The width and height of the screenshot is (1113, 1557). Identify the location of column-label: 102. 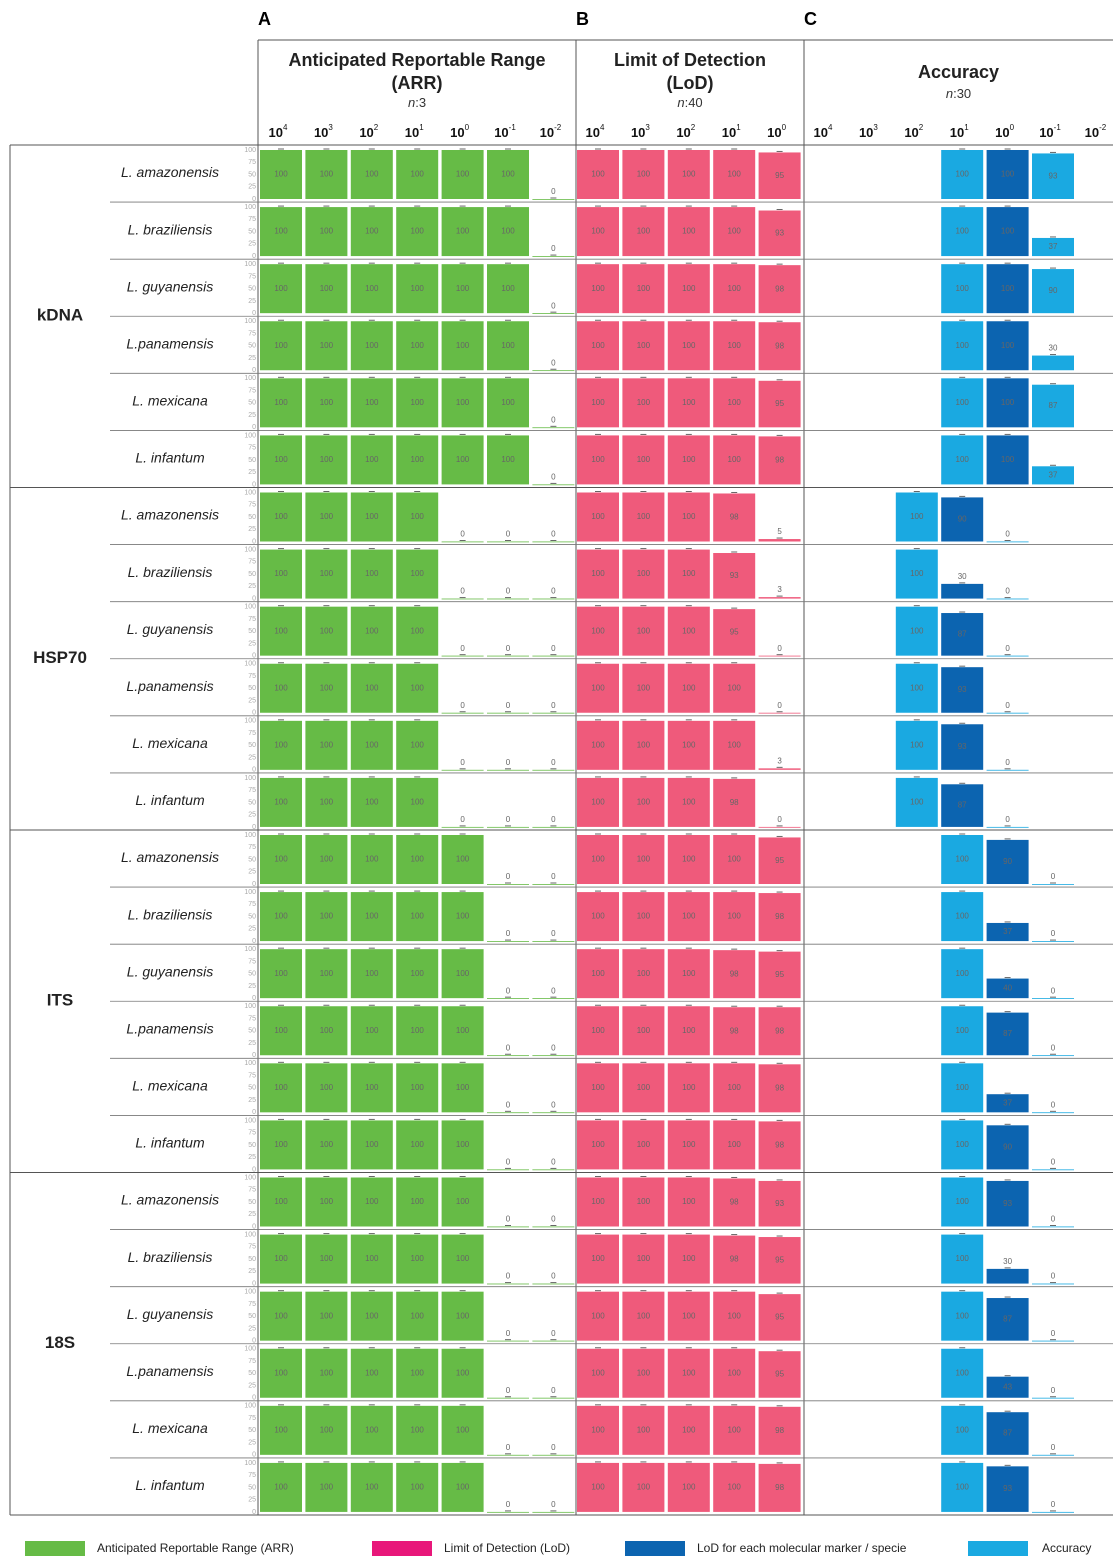
(685, 131).